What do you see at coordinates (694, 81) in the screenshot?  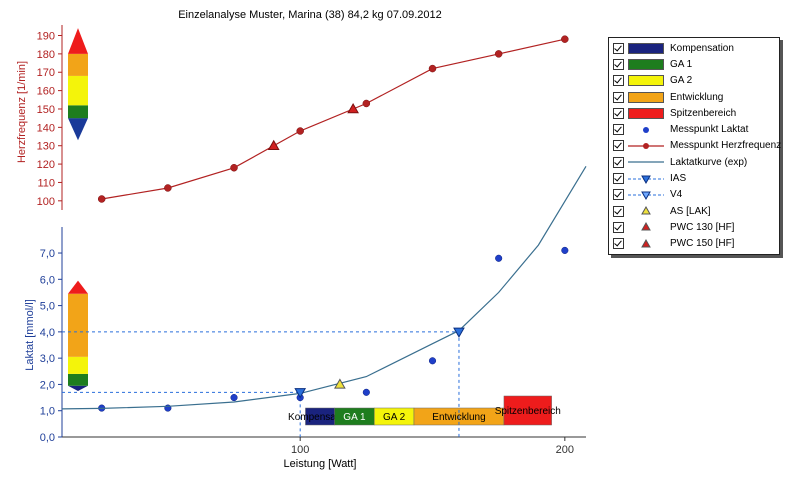 I see `legend-item: GA 2` at bounding box center [694, 81].